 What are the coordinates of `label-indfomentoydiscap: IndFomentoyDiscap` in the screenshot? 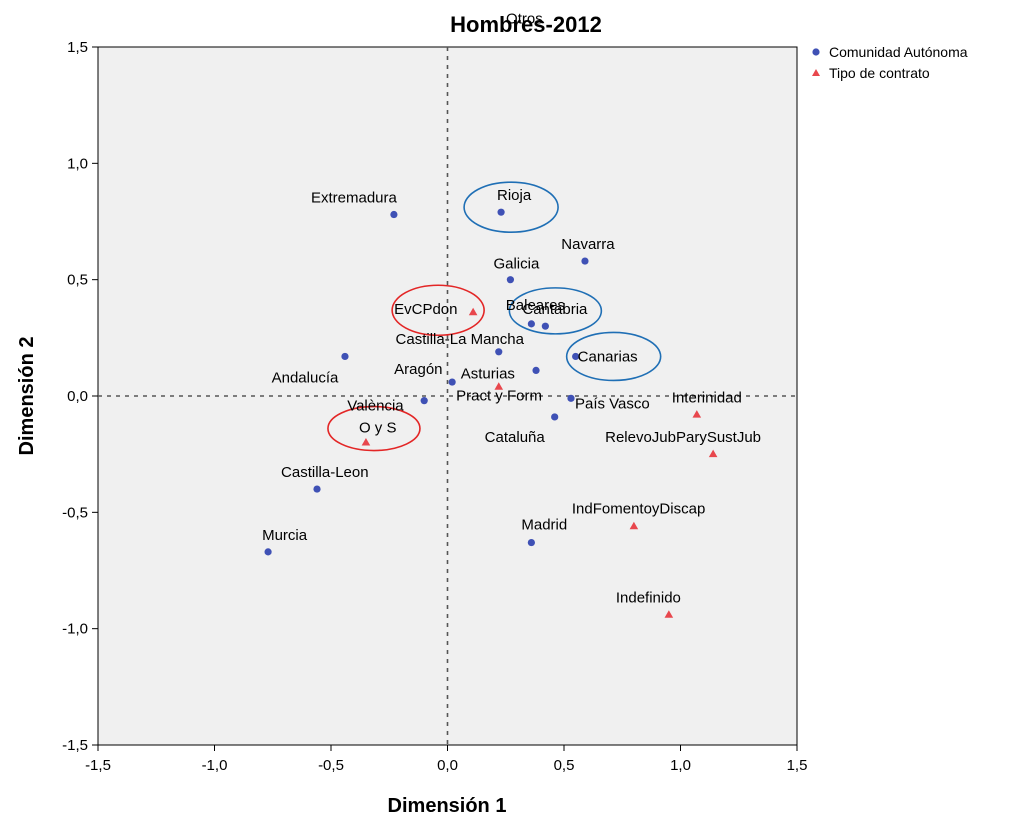 It's located at (638, 508).